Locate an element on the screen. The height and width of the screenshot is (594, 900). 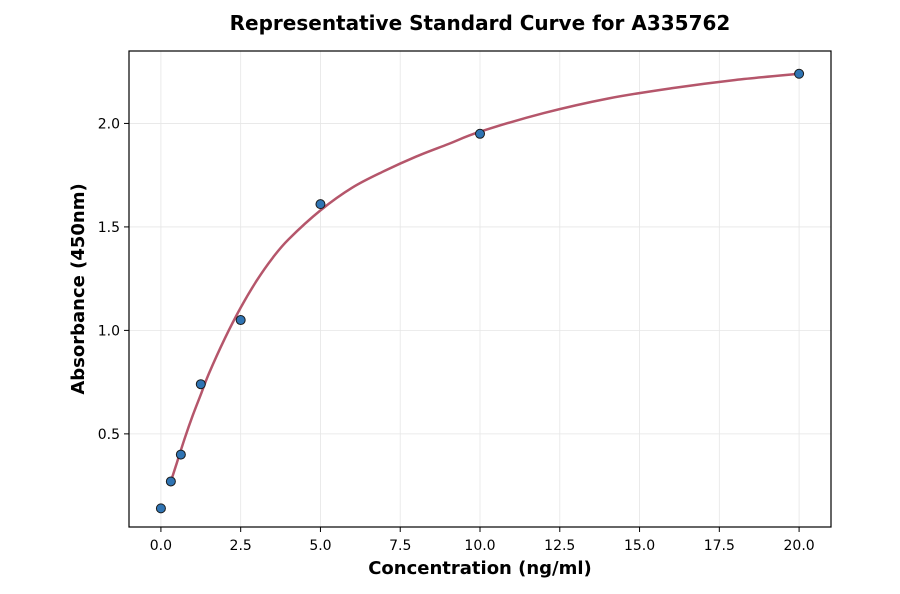
y-tick-label: 1.5 is located at coordinates (109, 228).